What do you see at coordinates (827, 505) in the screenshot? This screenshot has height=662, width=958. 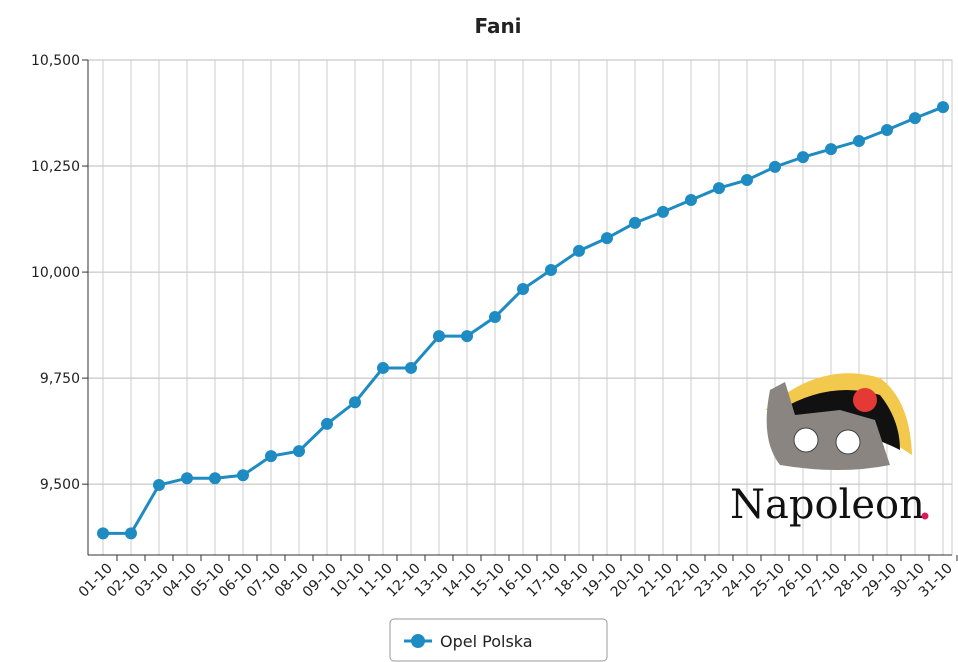 I see `logo-text: Napoleon` at bounding box center [827, 505].